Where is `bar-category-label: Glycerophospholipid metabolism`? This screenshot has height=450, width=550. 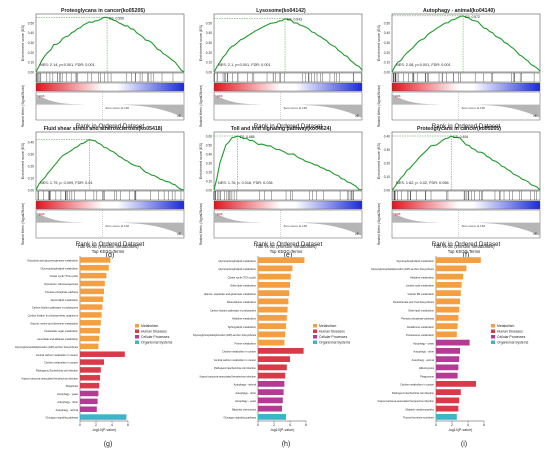
bar-category-label: Glycerophospholipid metabolism is located at coordinates (237, 261).